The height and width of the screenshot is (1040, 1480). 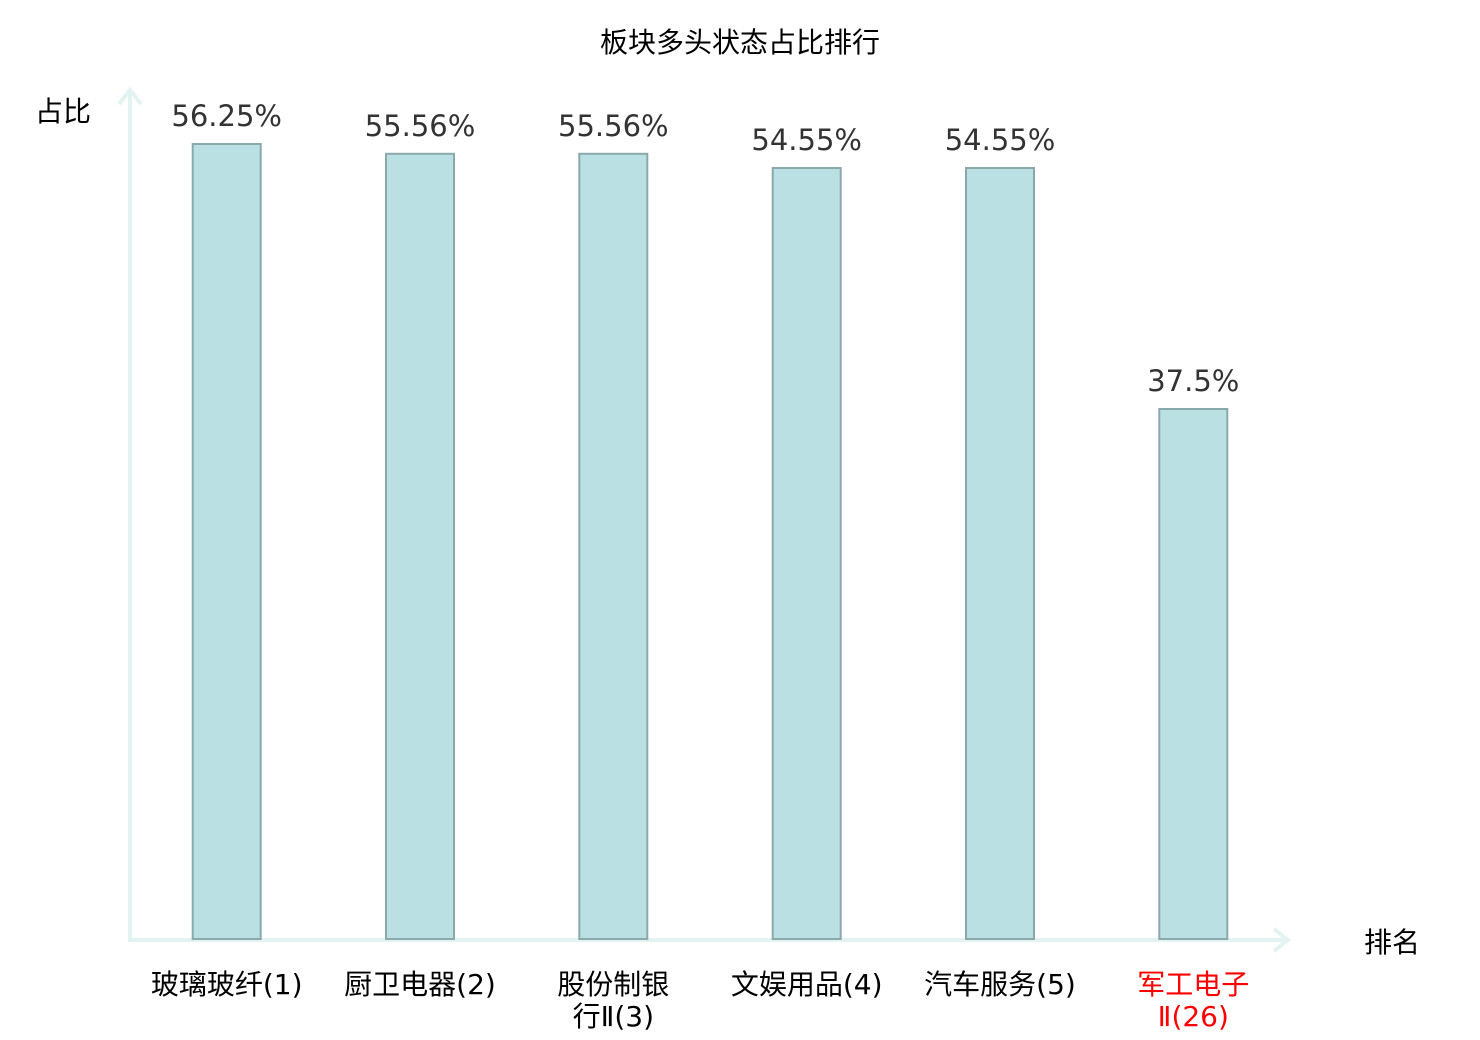 I want to click on x-axis-label: 排名, so click(x=1392, y=942).